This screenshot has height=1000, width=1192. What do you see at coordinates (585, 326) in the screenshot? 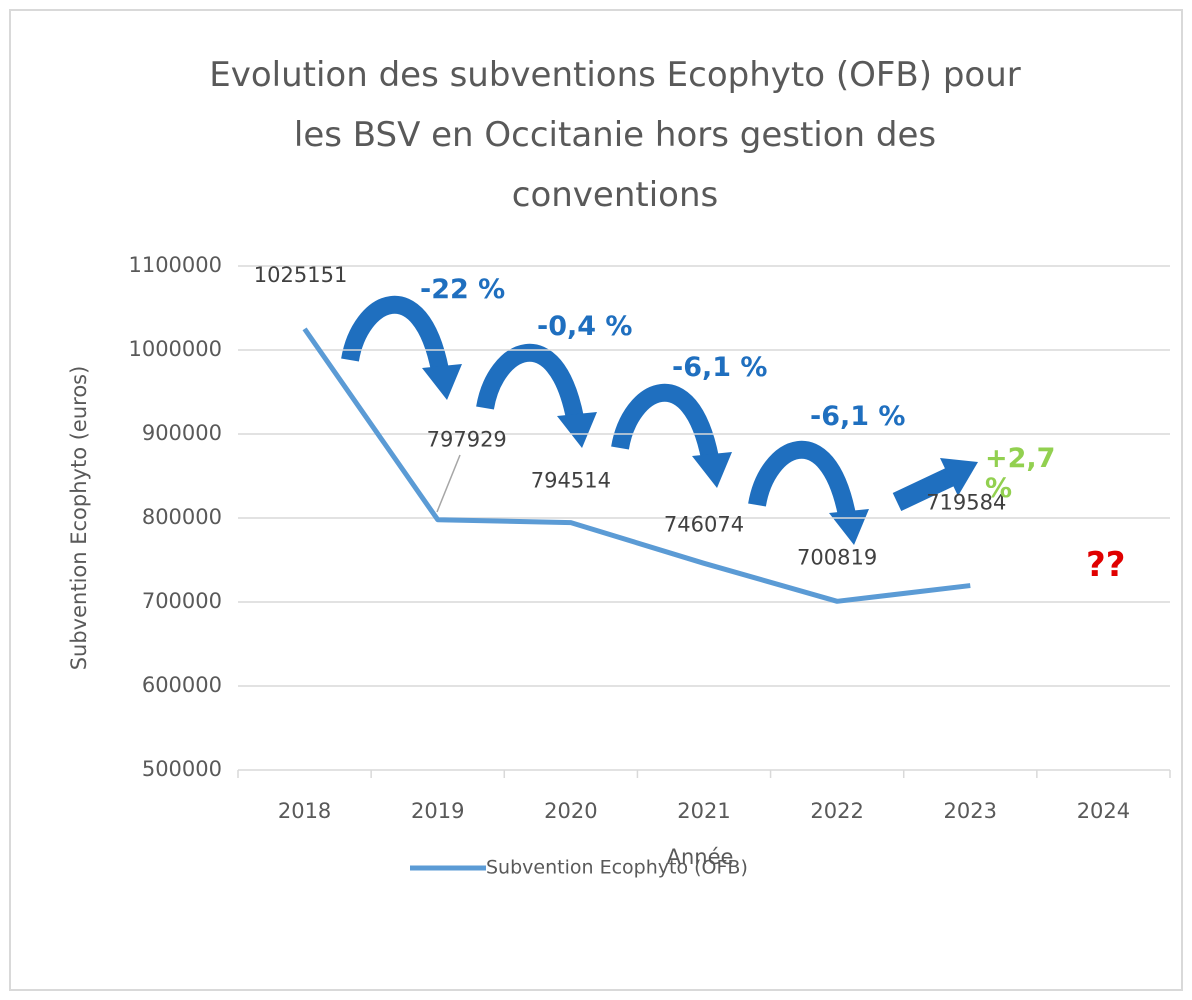
I see `annotation: -0,4 %` at bounding box center [585, 326].